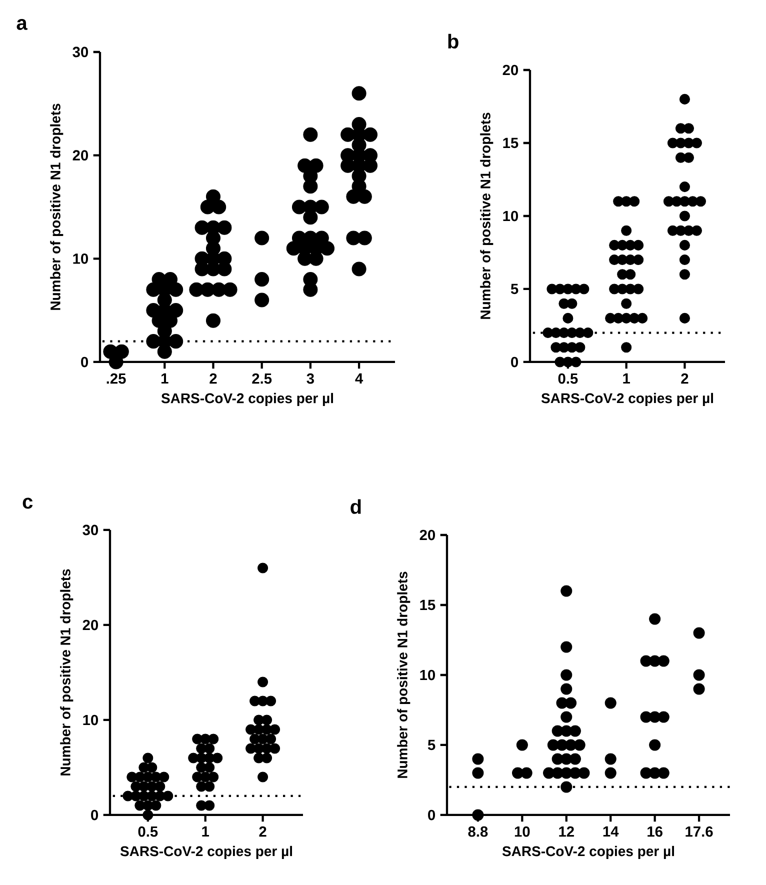  I want to click on x-tick-label: 14, so click(611, 831).